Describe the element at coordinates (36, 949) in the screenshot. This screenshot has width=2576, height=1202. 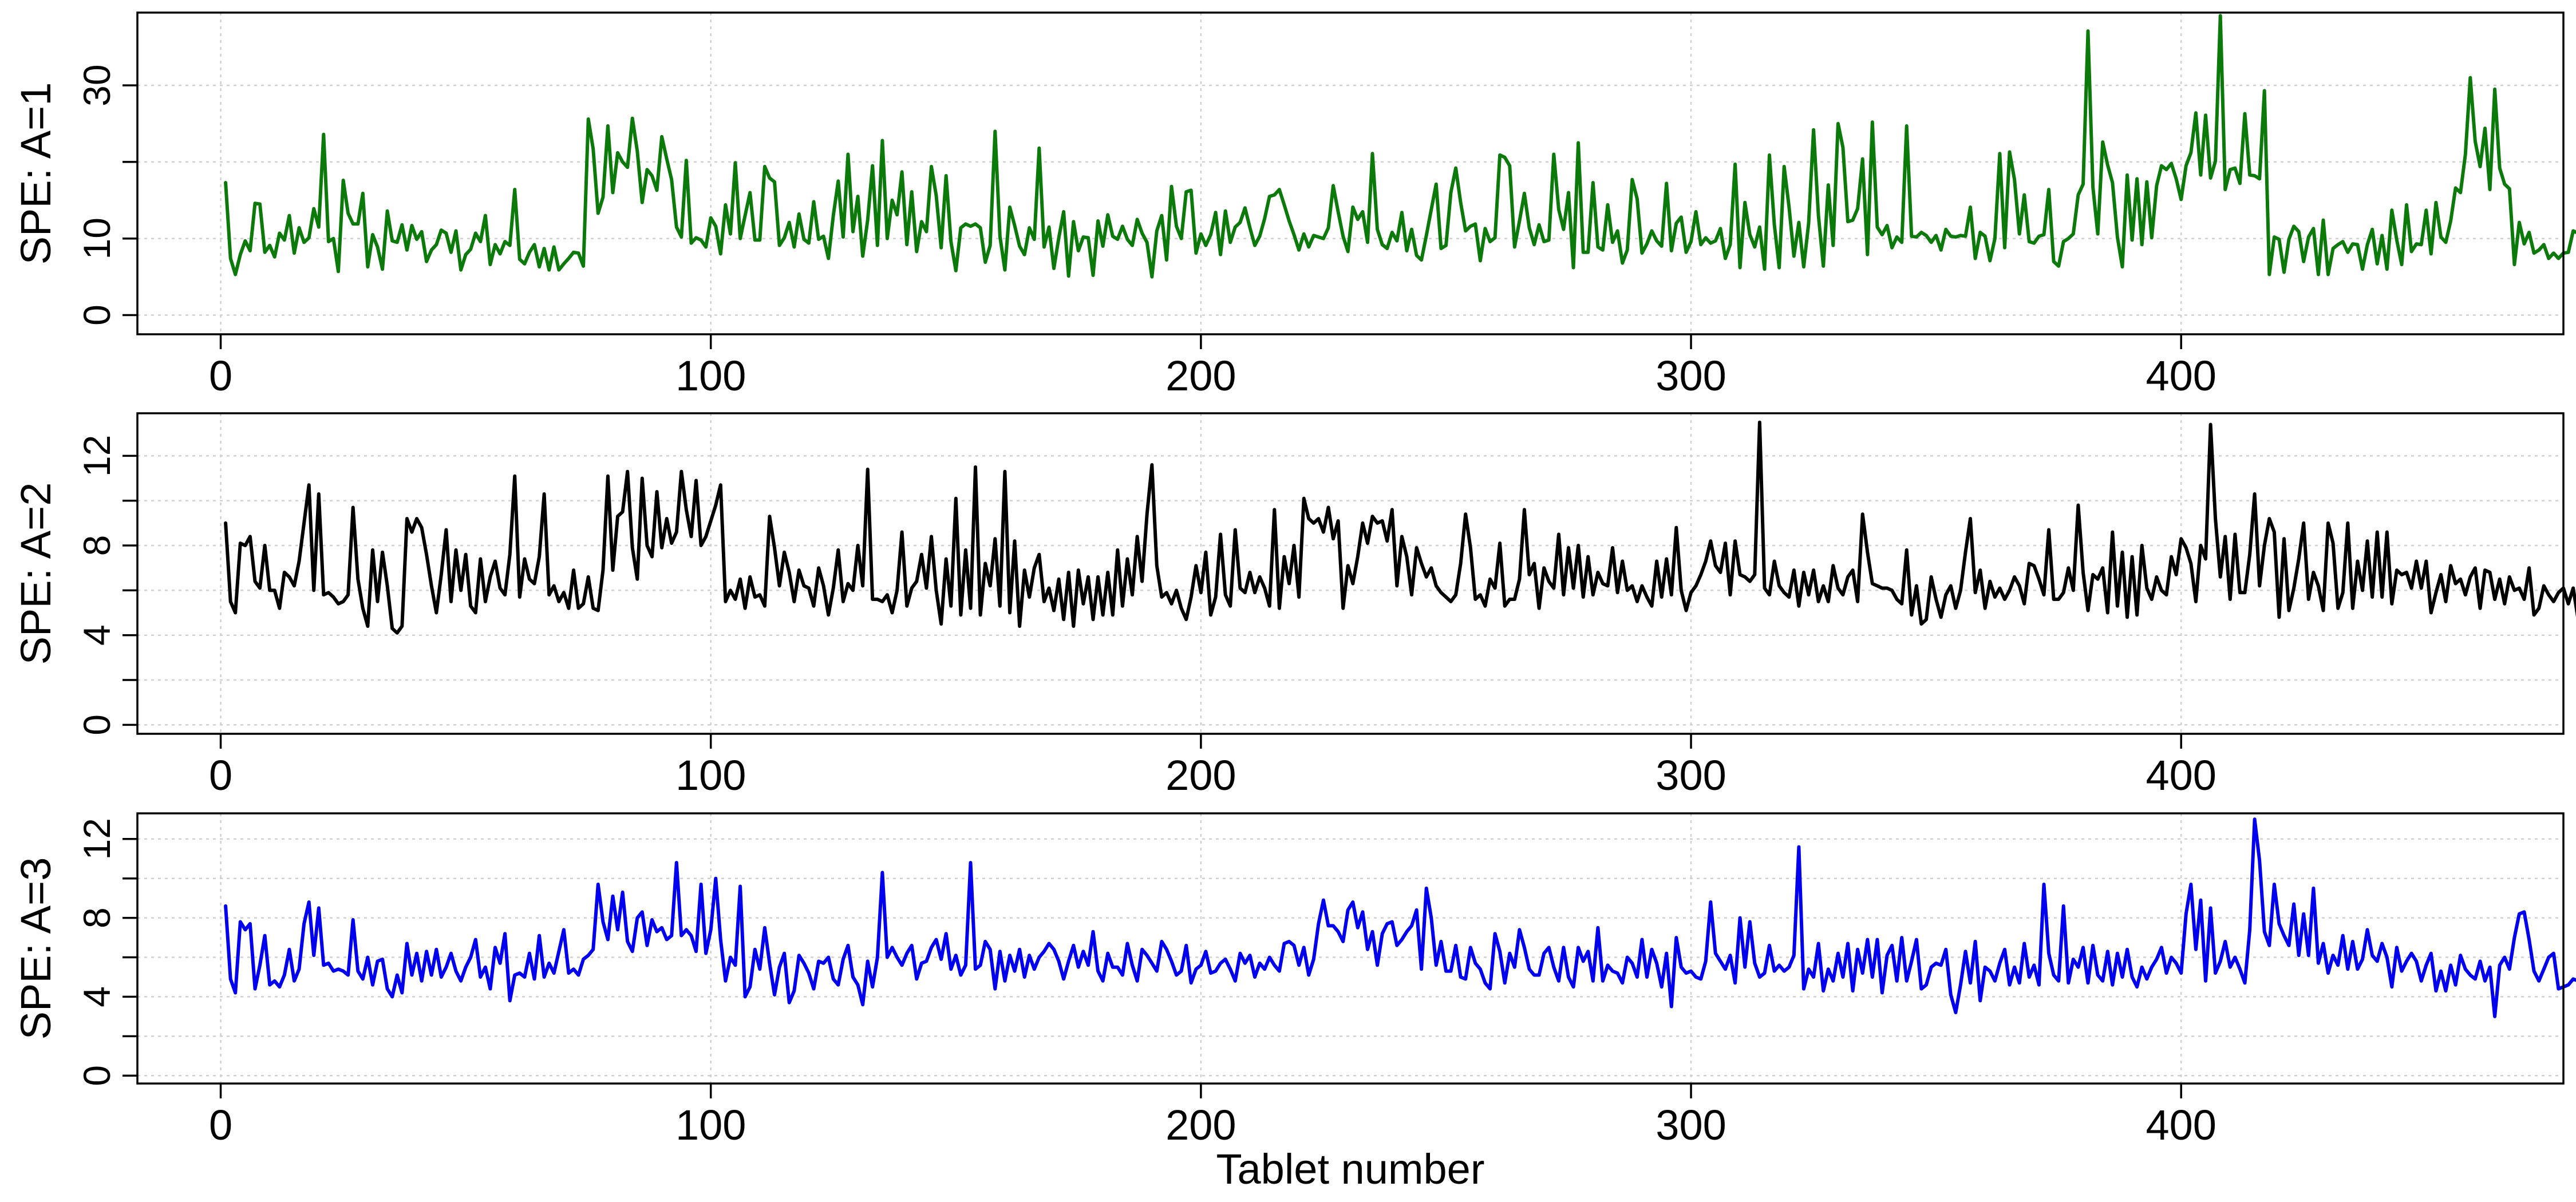
I see `y-axis-label: SPE: A=3` at that location.